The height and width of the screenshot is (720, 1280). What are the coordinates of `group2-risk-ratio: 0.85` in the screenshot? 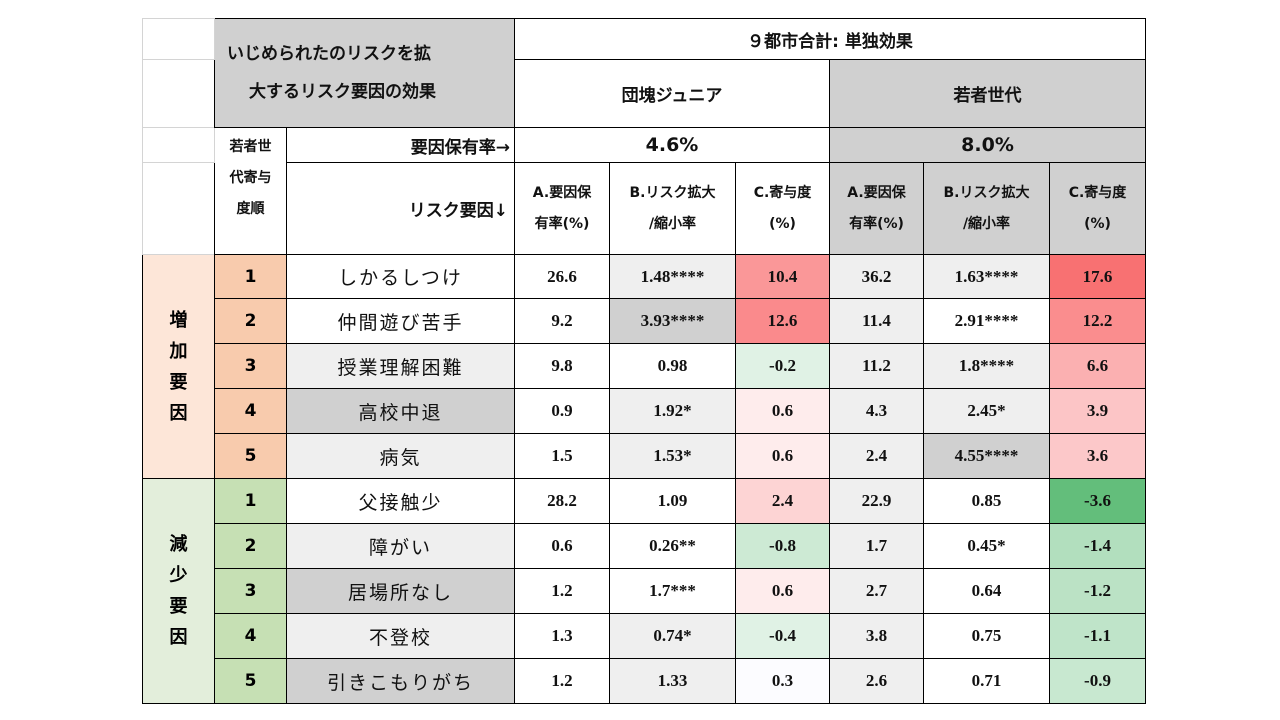 It's located at (986, 501).